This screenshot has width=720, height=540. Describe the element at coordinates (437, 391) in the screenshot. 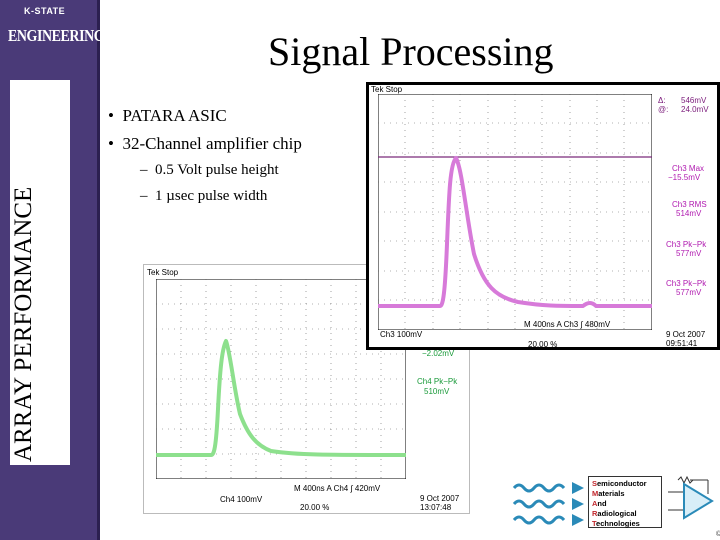

I see `scope-measurement: 510mV` at that location.